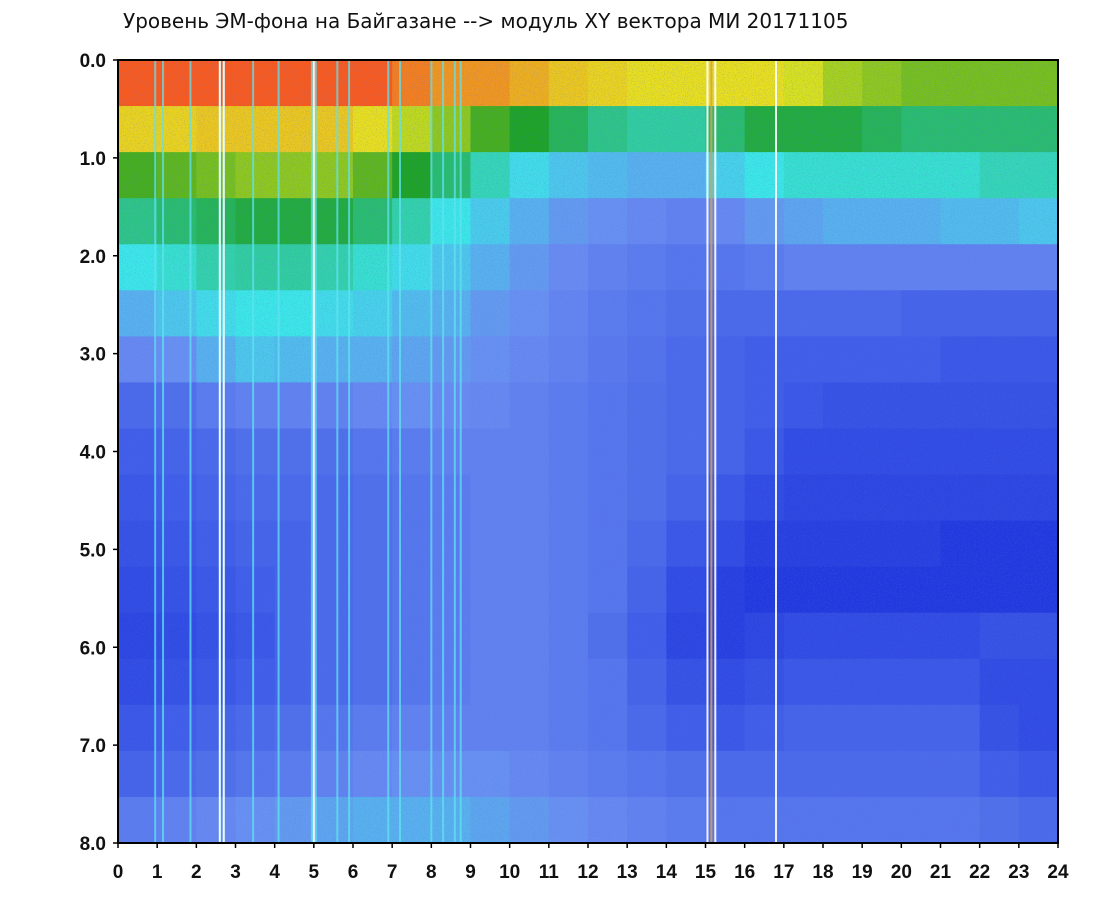 The height and width of the screenshot is (900, 1096). What do you see at coordinates (118, 872) in the screenshot?
I see `x-tick-label: 0` at bounding box center [118, 872].